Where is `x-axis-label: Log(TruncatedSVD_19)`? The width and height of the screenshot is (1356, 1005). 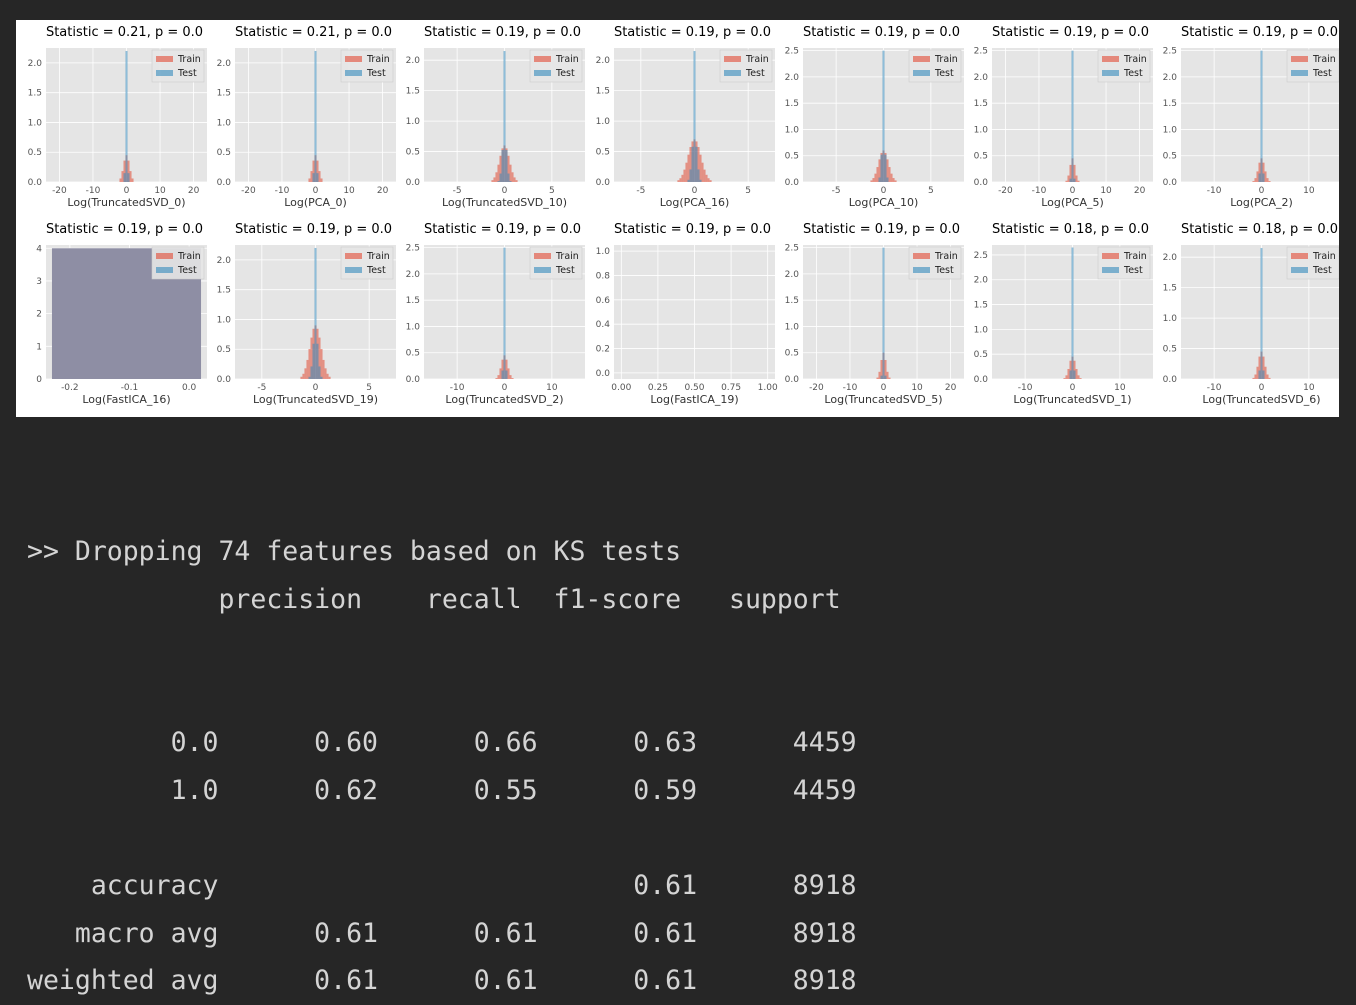 x-axis-label: Log(TruncatedSVD_19) is located at coordinates (315, 399).